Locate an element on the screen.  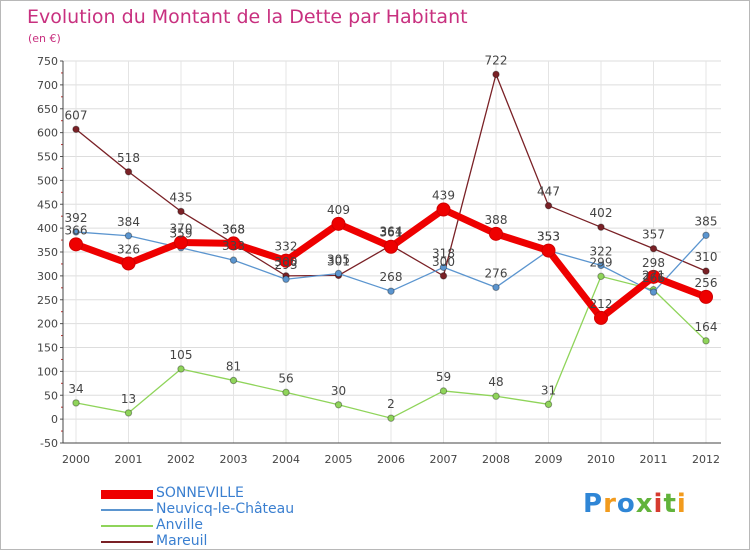
data-label-anville: 48 is located at coordinates (495, 382).